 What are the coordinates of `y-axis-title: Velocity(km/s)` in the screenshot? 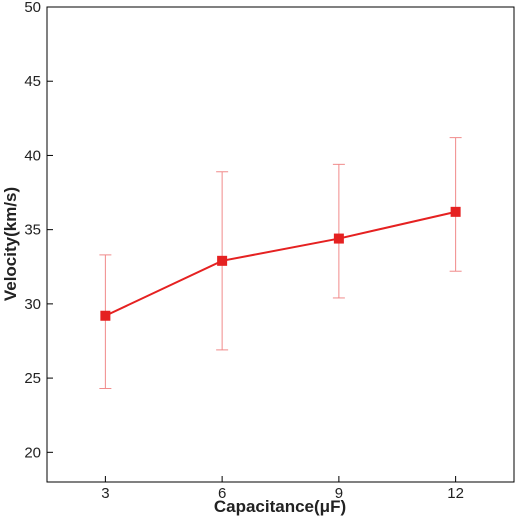 It's located at (10, 244).